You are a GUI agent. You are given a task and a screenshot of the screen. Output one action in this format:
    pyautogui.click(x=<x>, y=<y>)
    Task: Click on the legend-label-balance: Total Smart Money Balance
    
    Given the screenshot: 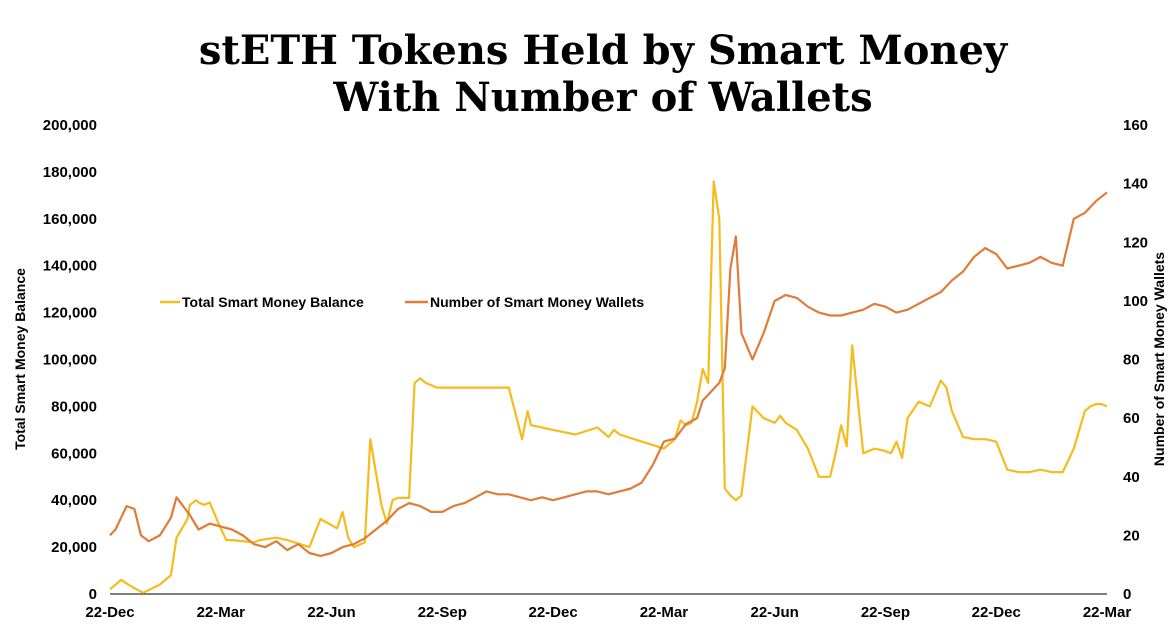 What is the action you would take?
    pyautogui.click(x=273, y=302)
    